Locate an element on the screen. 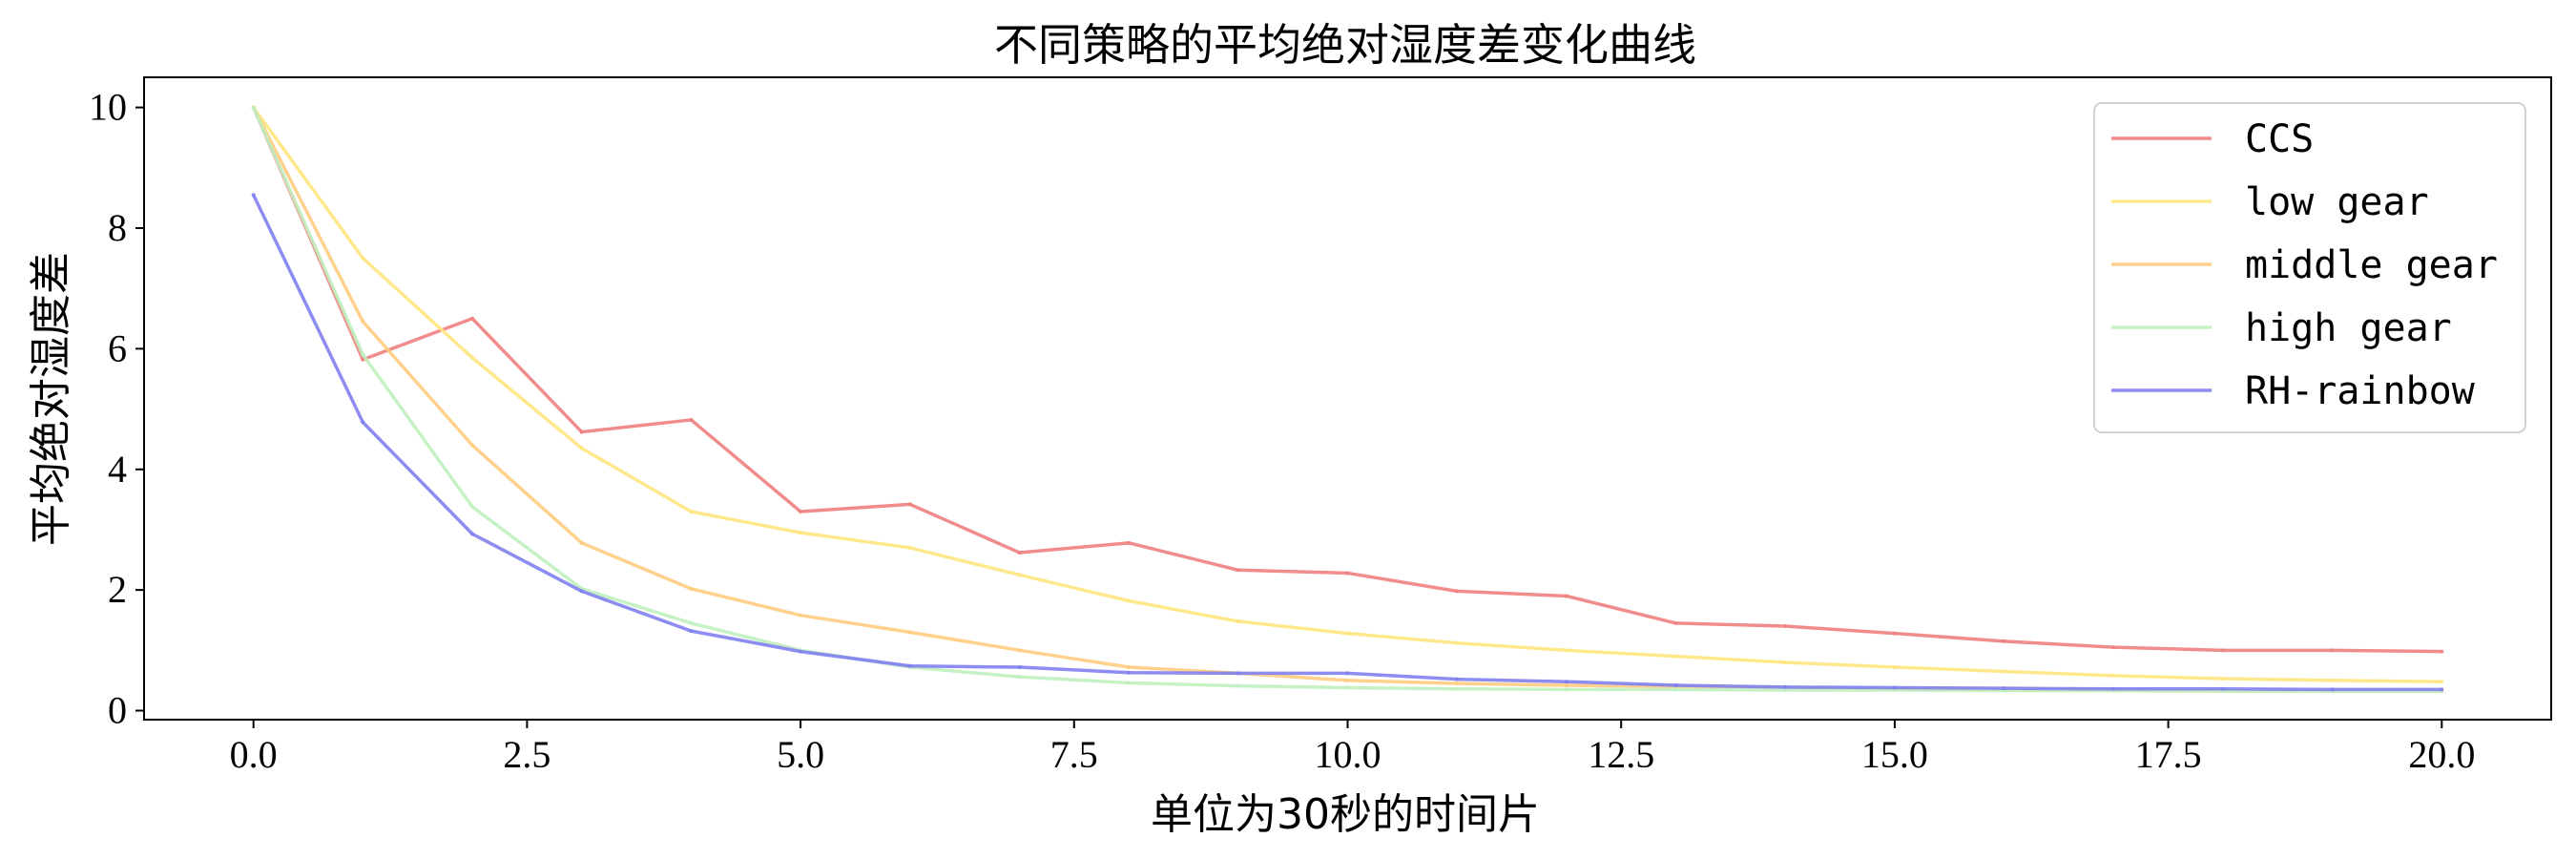 The image size is (2576, 859). y-axis-title: 平均绝对湿度差 is located at coordinates (51, 399).